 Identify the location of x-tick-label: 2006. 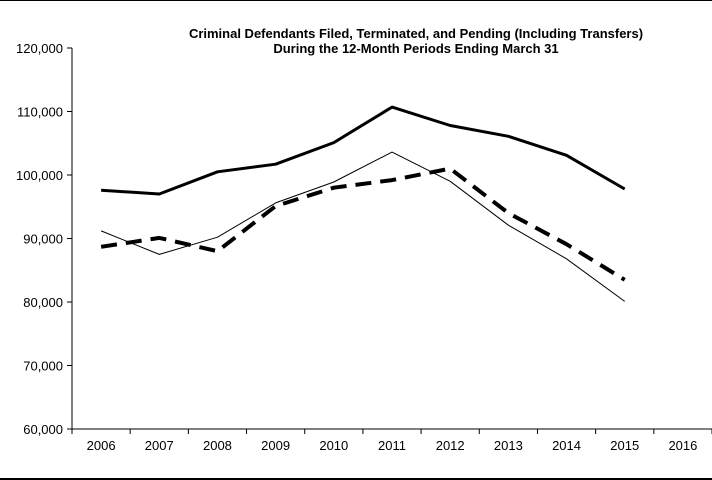
(101, 445).